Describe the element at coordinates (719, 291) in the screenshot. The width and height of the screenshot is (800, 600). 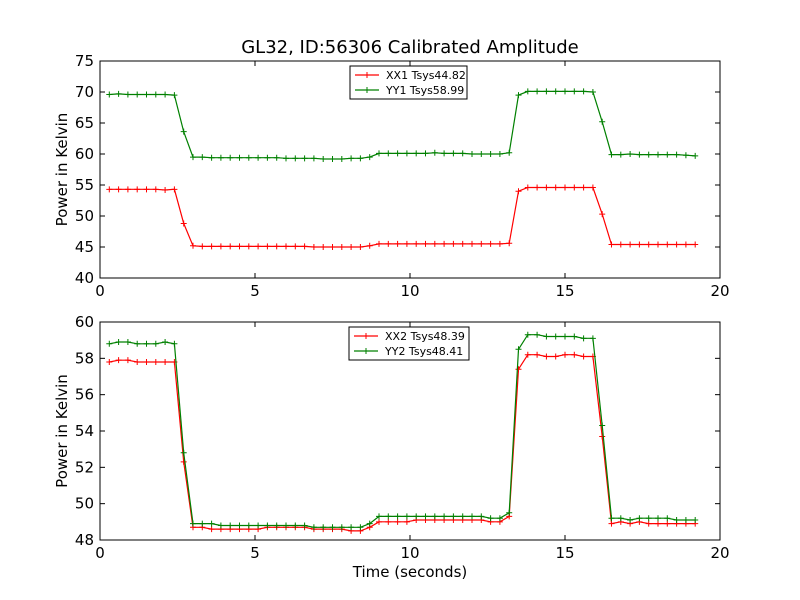
I see `x-tick-label: 20` at that location.